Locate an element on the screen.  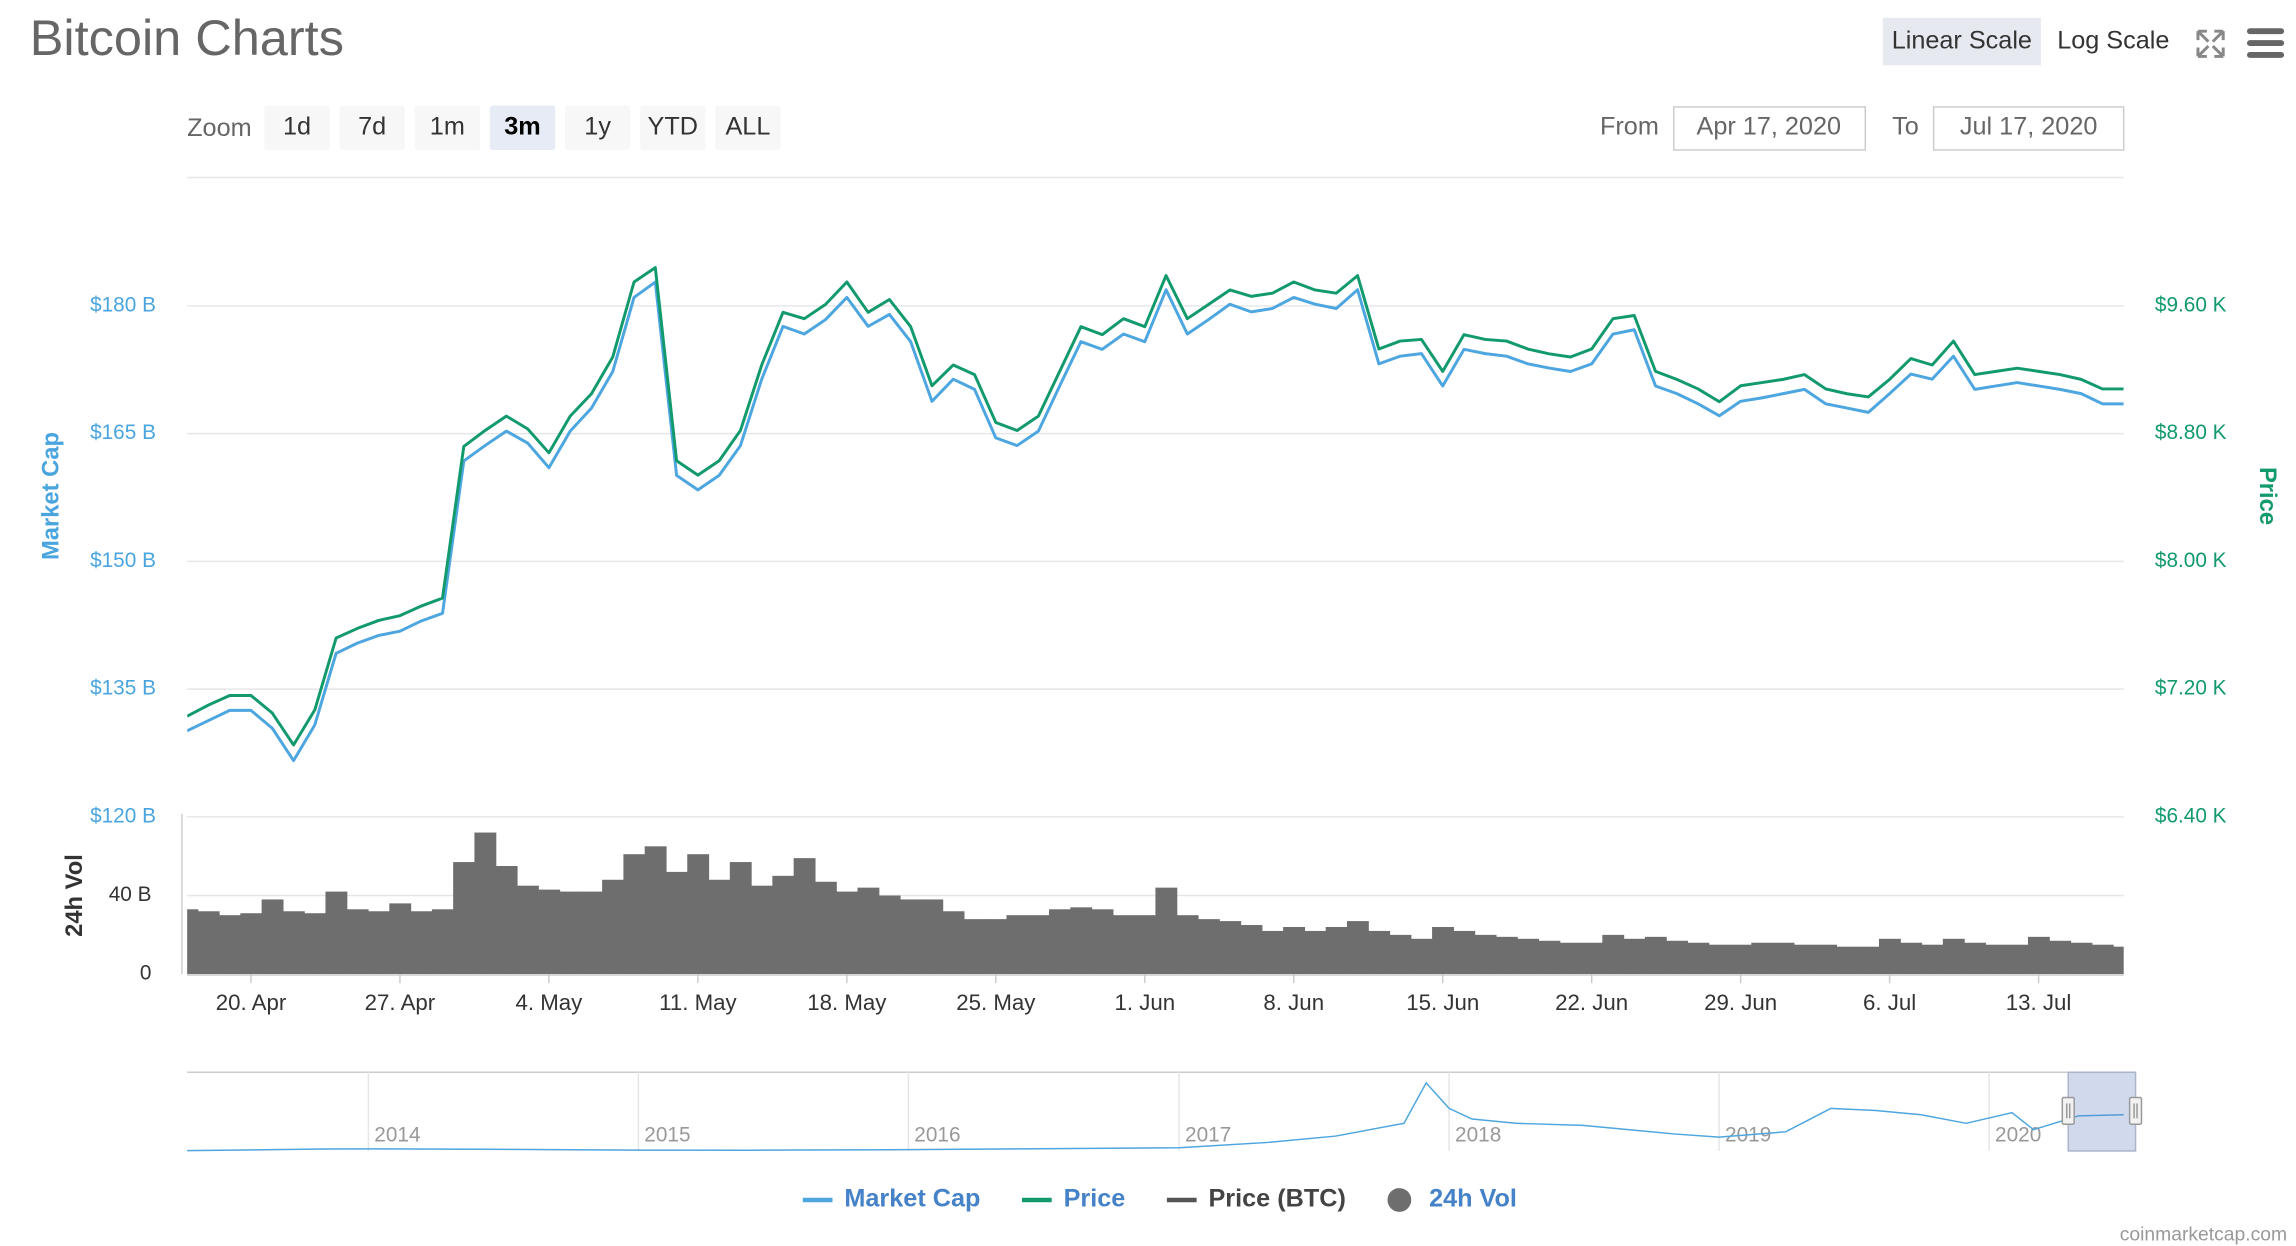
menu-icon is located at coordinates (2265, 43).